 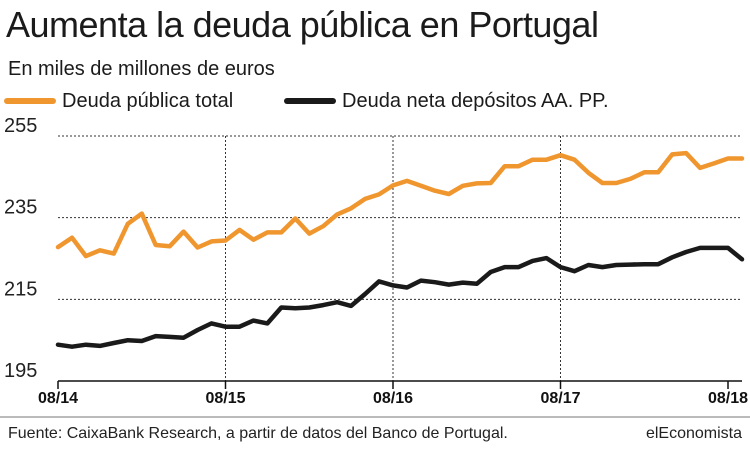 I want to click on axes, so click(x=375, y=399).